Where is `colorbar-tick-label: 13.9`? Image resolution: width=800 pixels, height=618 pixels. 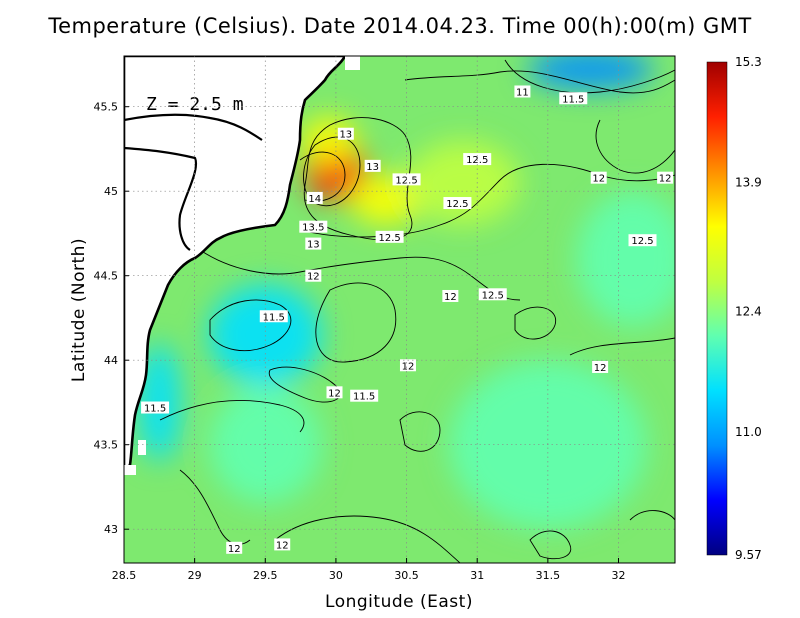 colorbar-tick-label: 13.9 is located at coordinates (748, 182).